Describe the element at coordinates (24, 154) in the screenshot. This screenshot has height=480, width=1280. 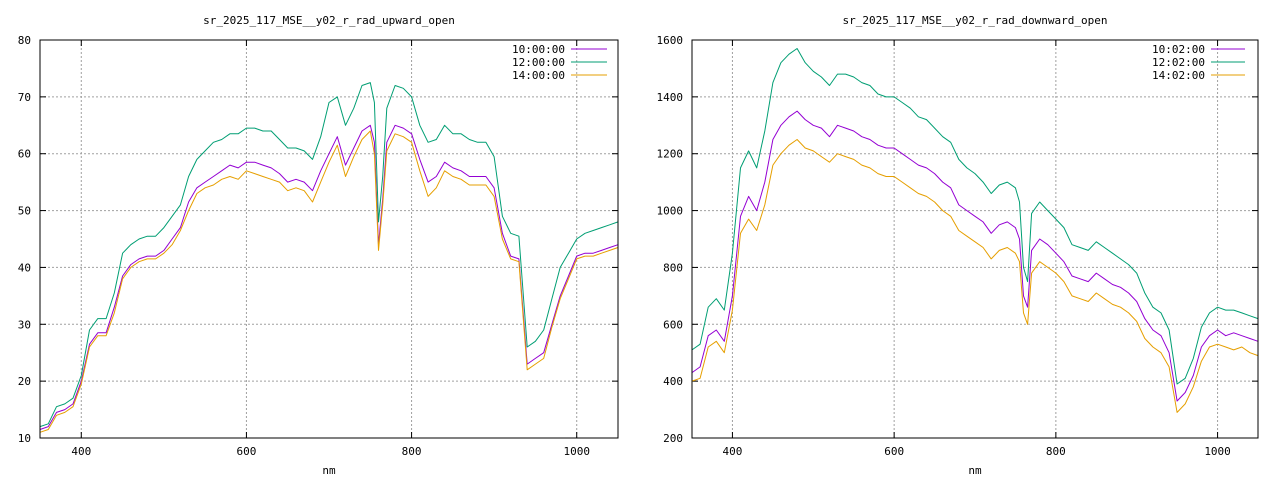
I see `y-tick-label: 60` at that location.